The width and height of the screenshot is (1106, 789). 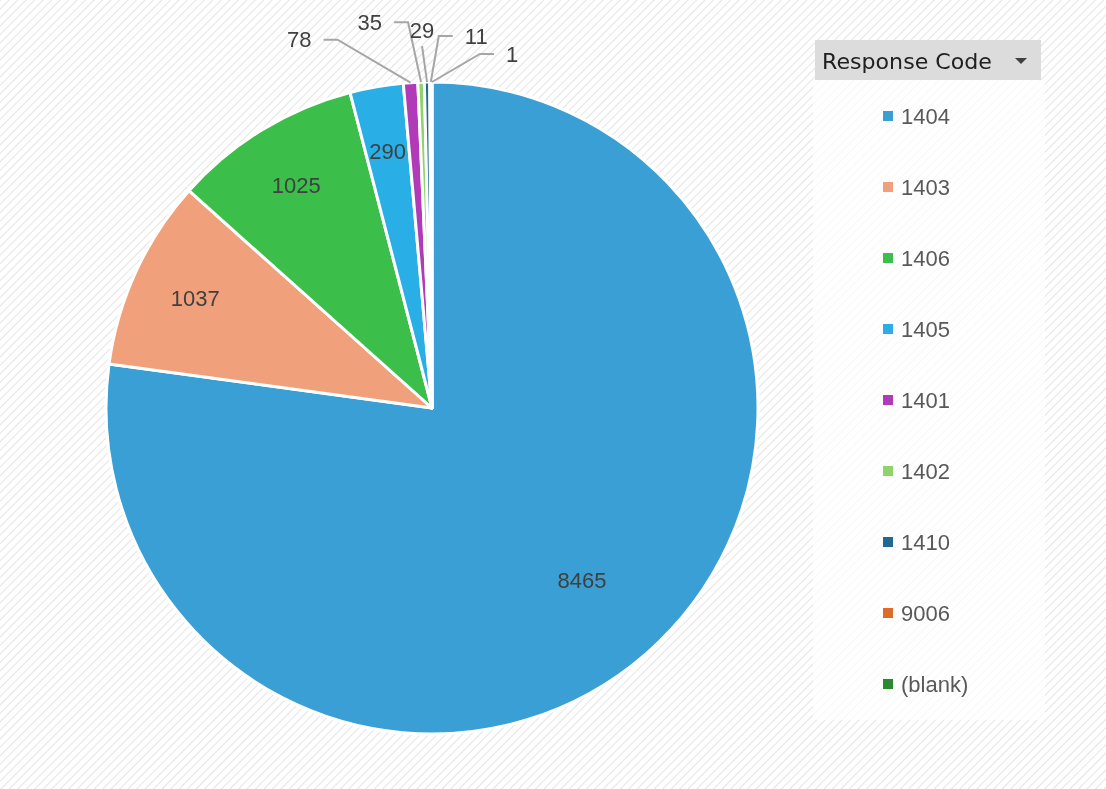 What do you see at coordinates (299, 40) in the screenshot?
I see `data-label: 78` at bounding box center [299, 40].